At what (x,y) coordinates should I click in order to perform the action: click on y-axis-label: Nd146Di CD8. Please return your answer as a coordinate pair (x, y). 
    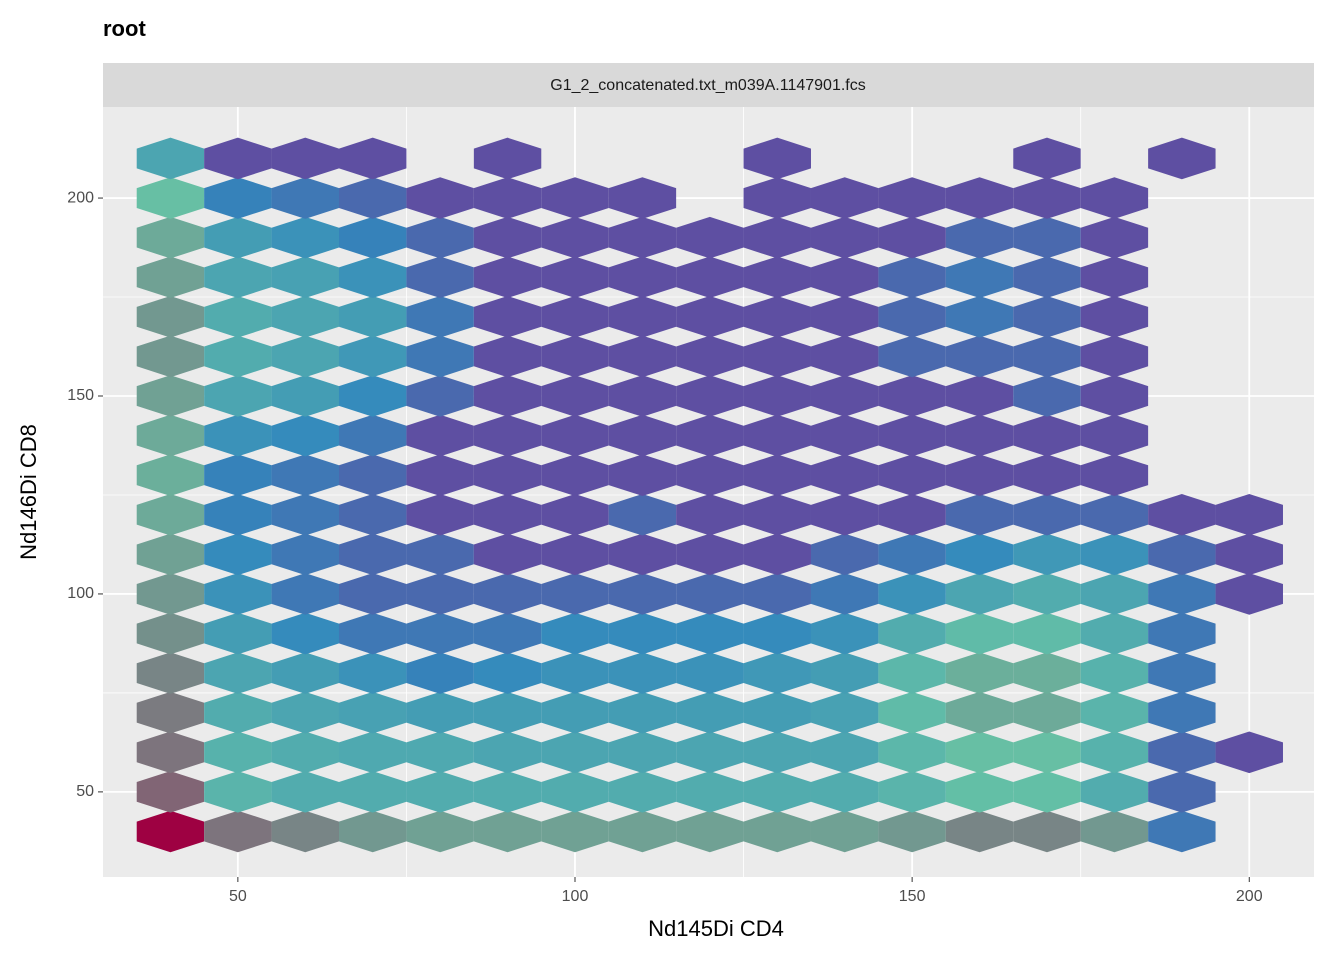
    Looking at the image, I should click on (28, 492).